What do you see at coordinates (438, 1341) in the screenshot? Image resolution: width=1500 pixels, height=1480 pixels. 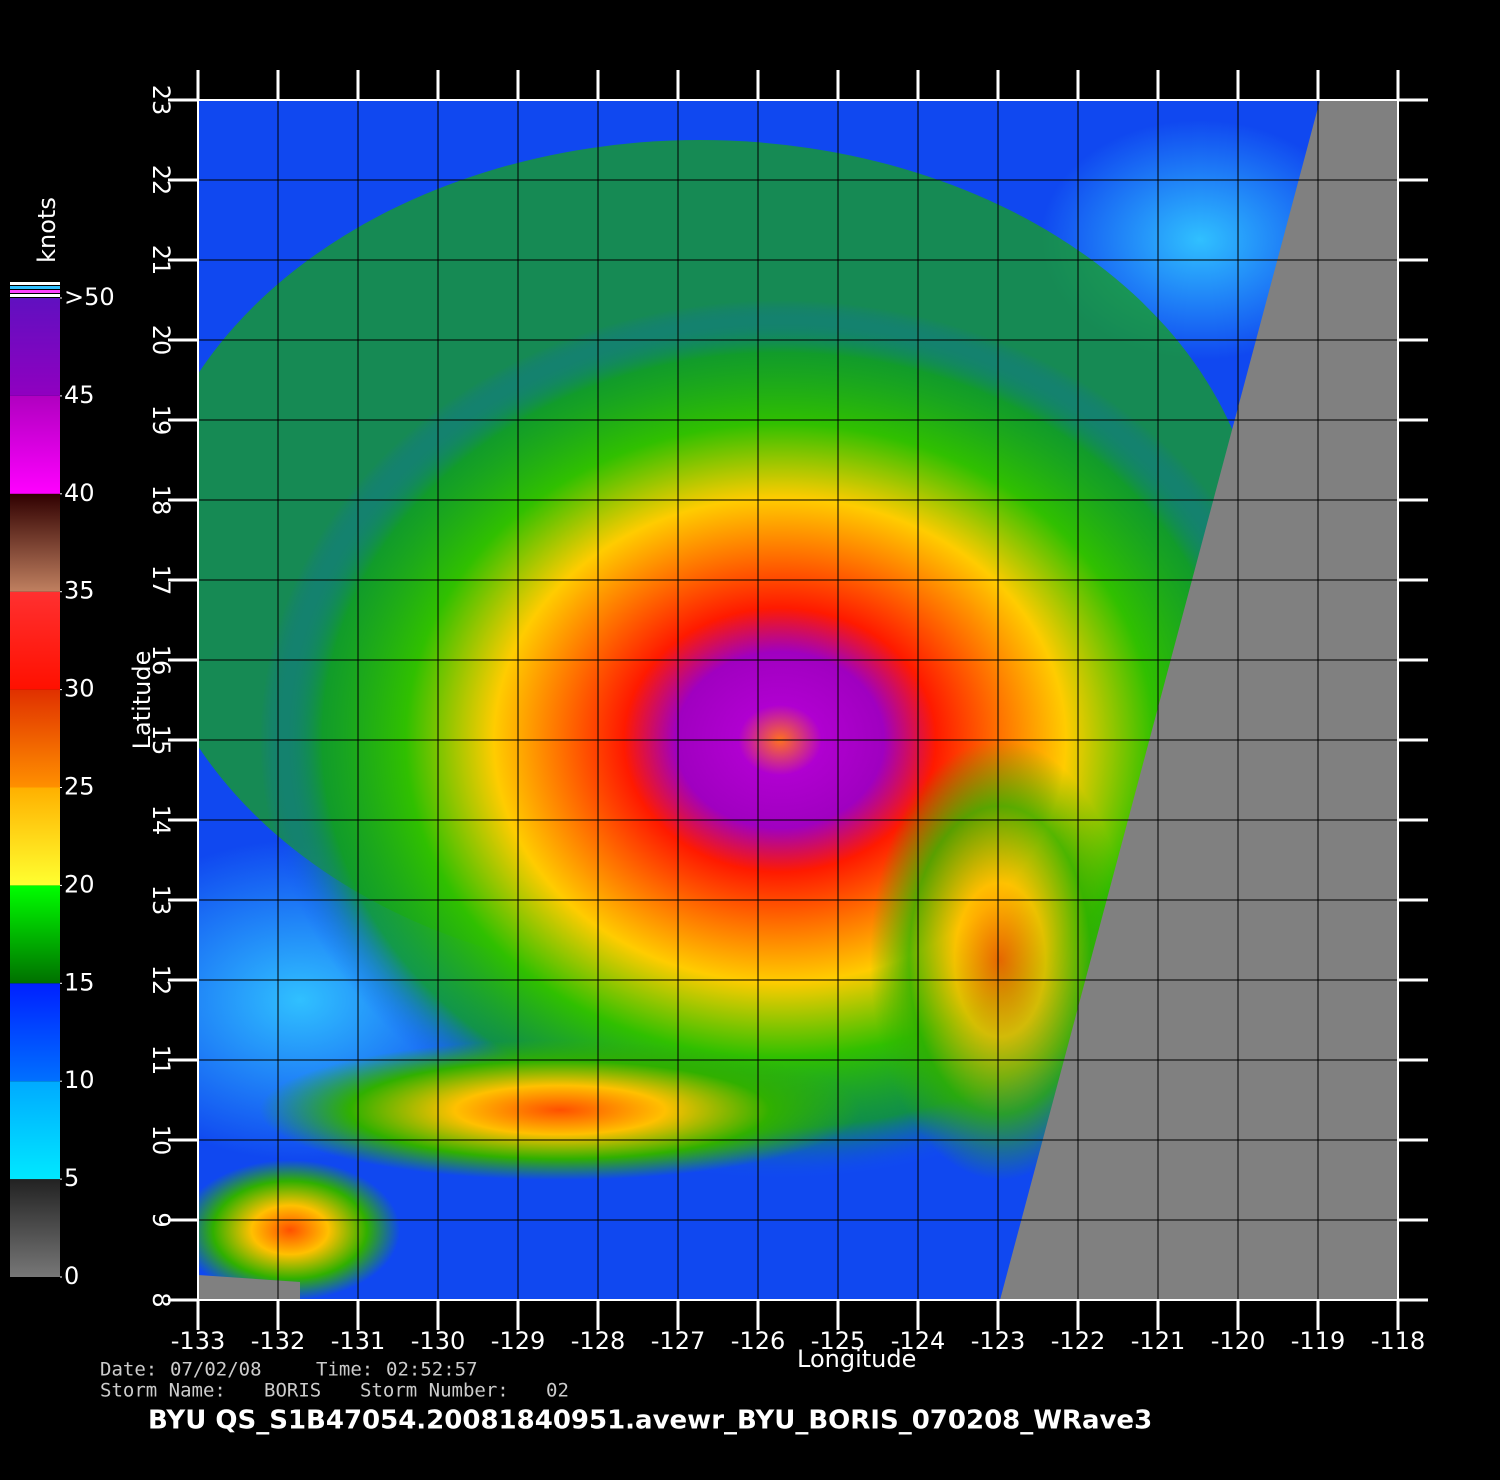 I see `x-tick-label: -130` at bounding box center [438, 1341].